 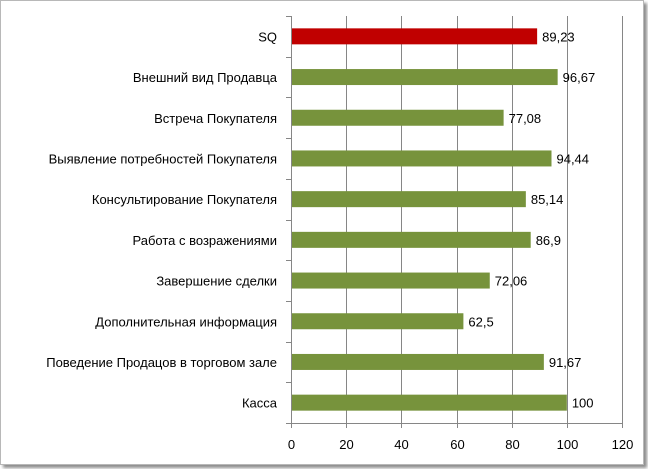 What do you see at coordinates (291, 444) in the screenshot?
I see `x-tick-label: 0` at bounding box center [291, 444].